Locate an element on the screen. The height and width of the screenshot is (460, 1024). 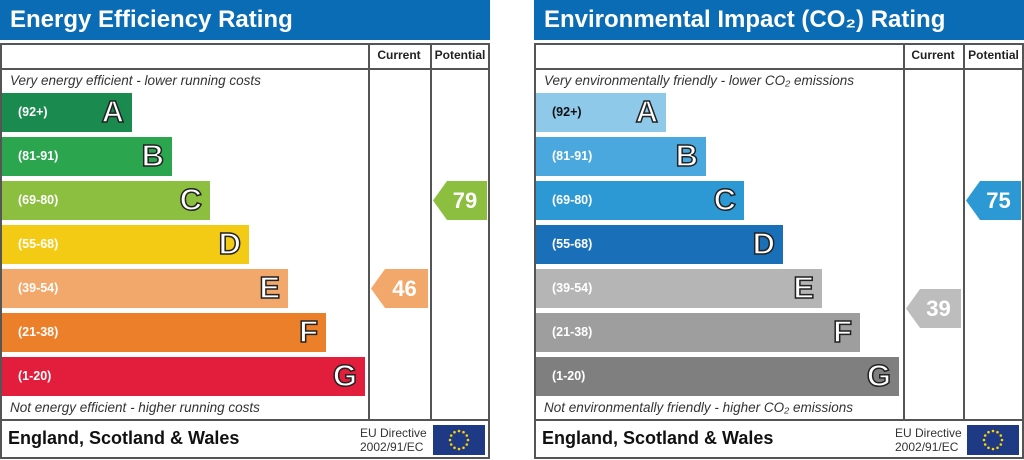
chart-title: Environmental Impact (CO₂) Rating is located at coordinates (779, 20).